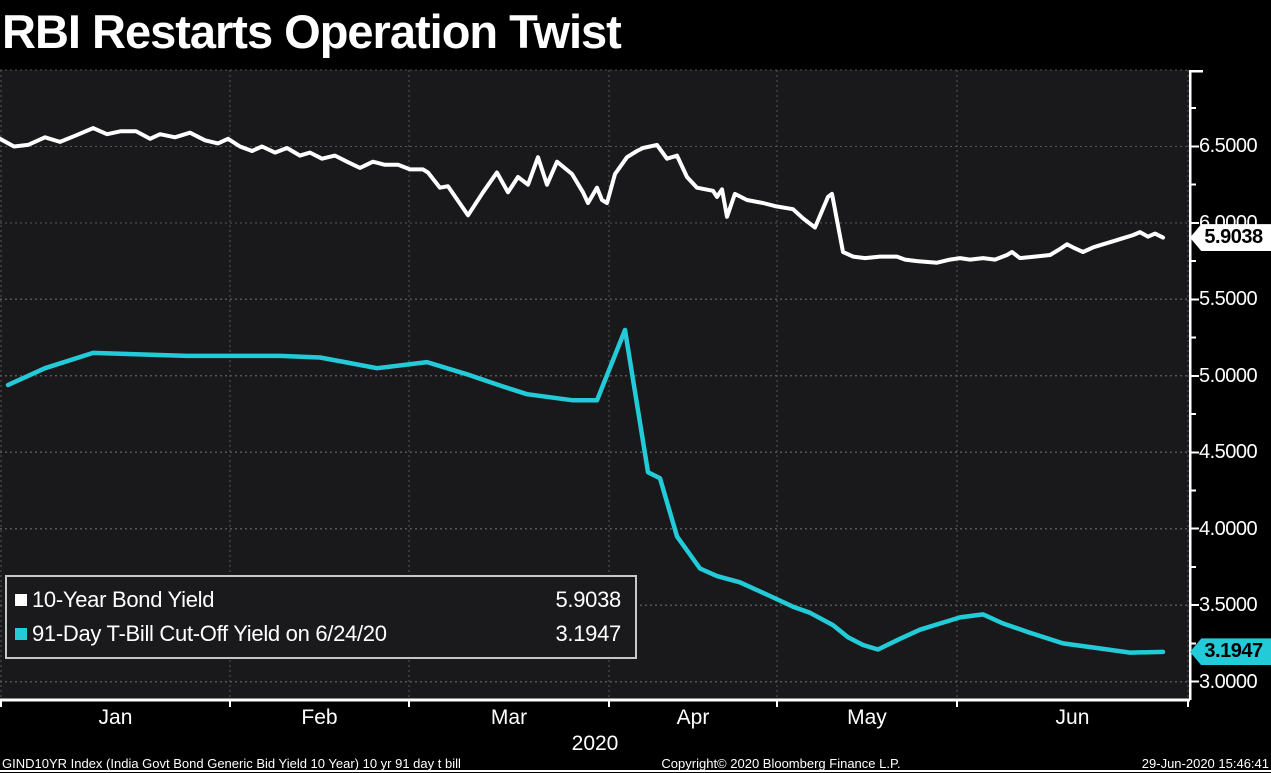 This screenshot has width=1271, height=773. What do you see at coordinates (1228, 452) in the screenshot?
I see `y-axis-tick-label: 4.5000` at bounding box center [1228, 452].